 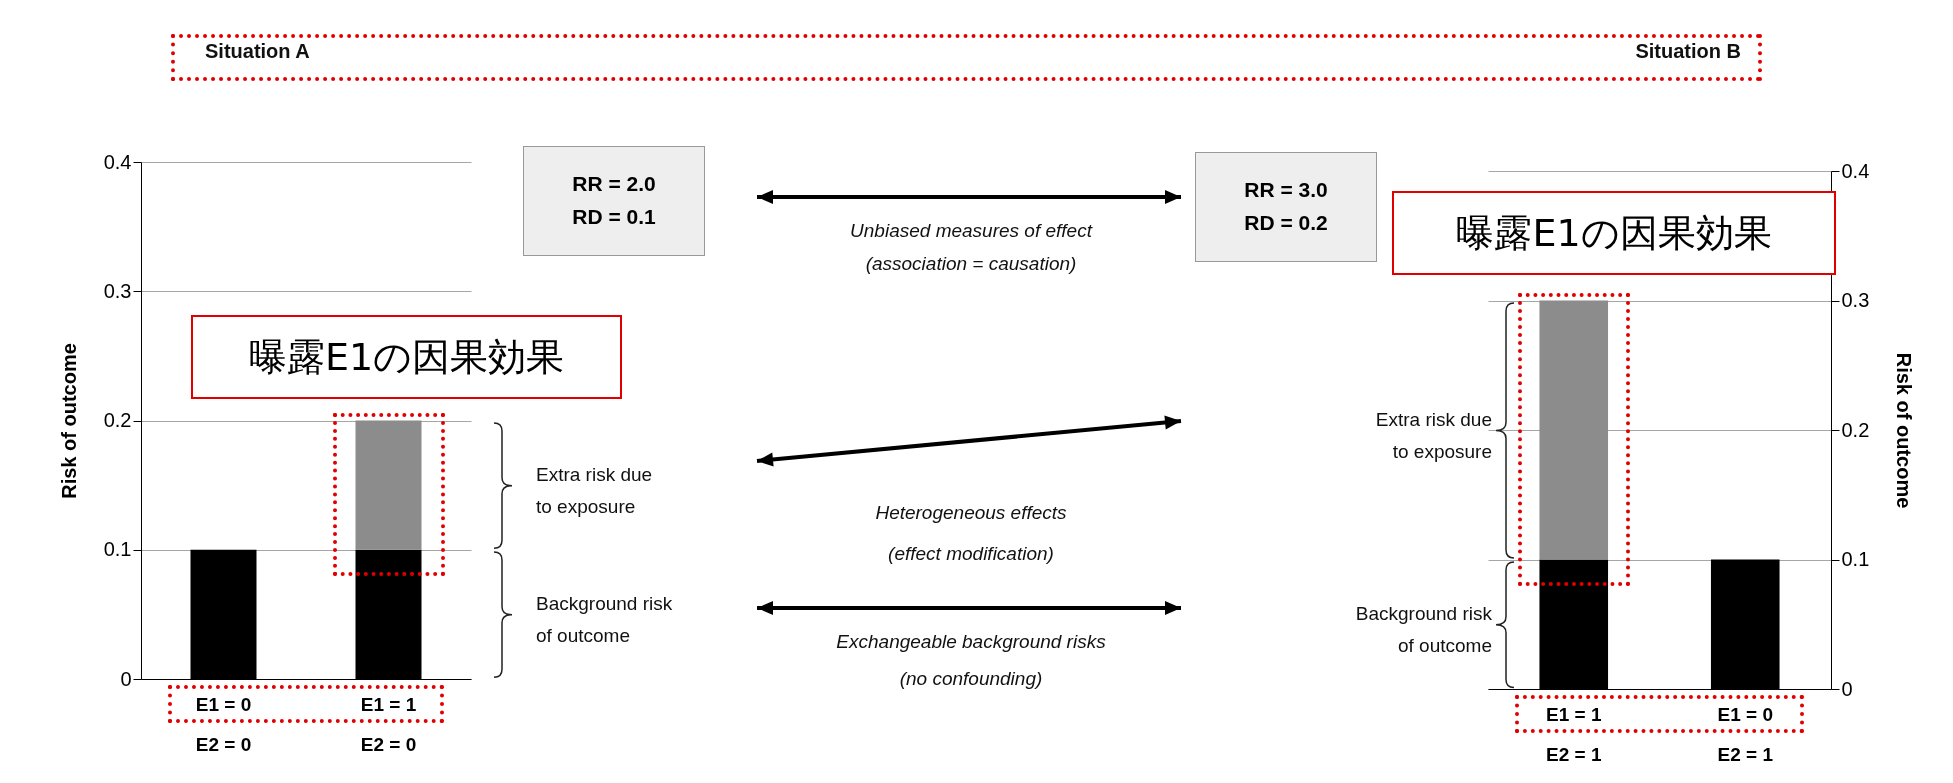 I want to click on y-tick-label: 0.2, so click(x=117, y=420).